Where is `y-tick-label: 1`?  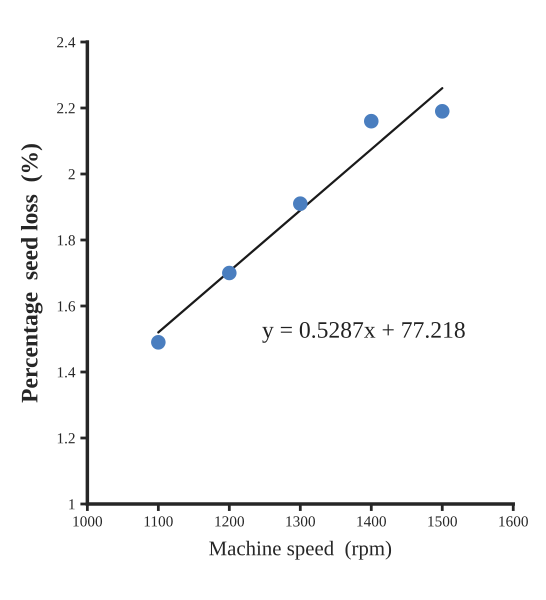 y-tick-label: 1 is located at coordinates (72, 504).